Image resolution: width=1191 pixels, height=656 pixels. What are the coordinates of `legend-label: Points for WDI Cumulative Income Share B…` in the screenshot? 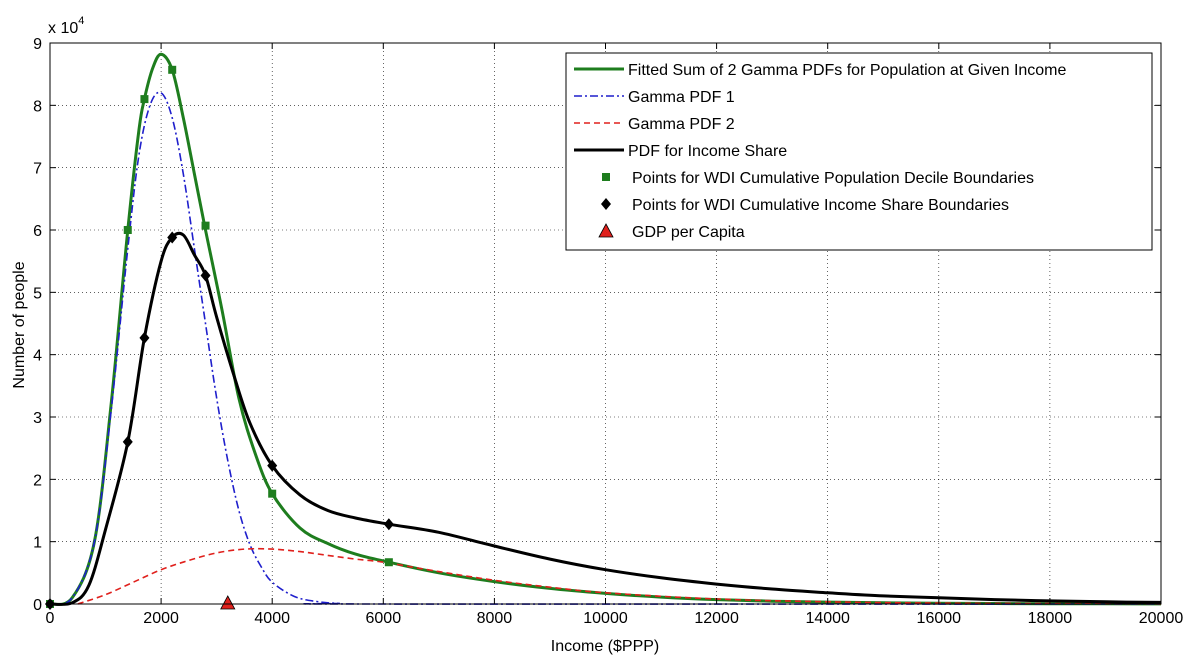 It's located at (820, 205).